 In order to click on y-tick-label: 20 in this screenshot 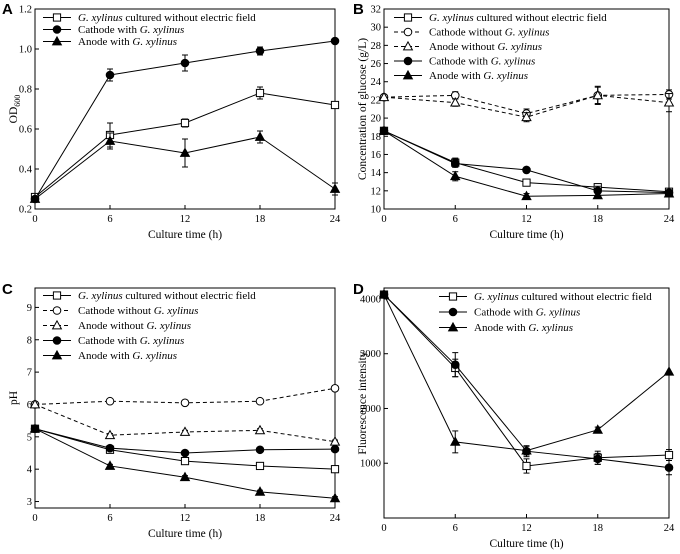, I will do `click(376, 119)`.